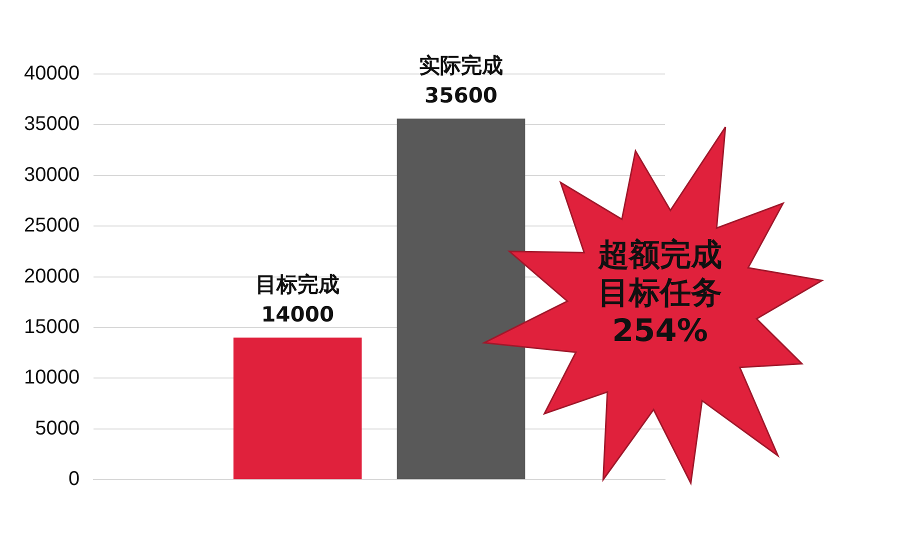 Image resolution: width=906 pixels, height=548 pixels. Describe the element at coordinates (52, 327) in the screenshot. I see `y-tick-label: 15000` at that location.